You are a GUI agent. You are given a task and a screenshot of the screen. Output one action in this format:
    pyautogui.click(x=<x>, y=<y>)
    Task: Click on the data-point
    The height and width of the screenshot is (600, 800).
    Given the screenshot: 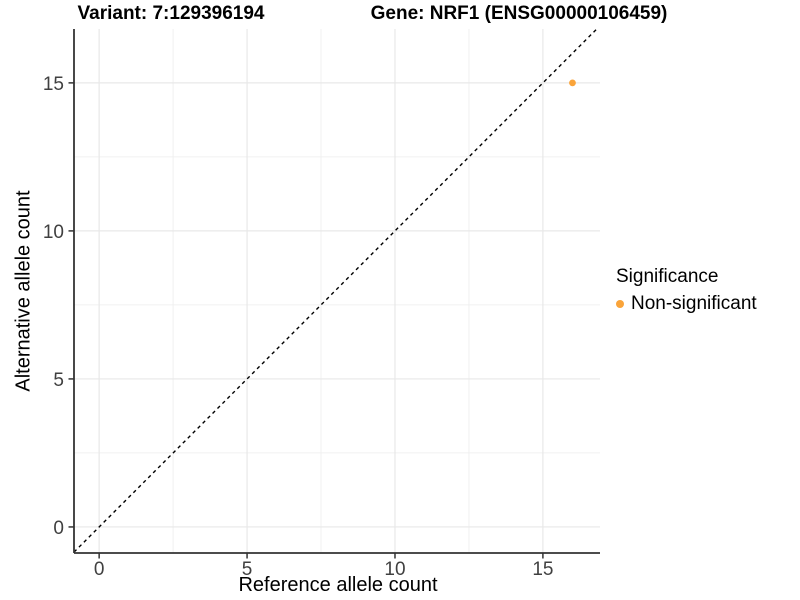 What is the action you would take?
    pyautogui.click(x=572, y=83)
    